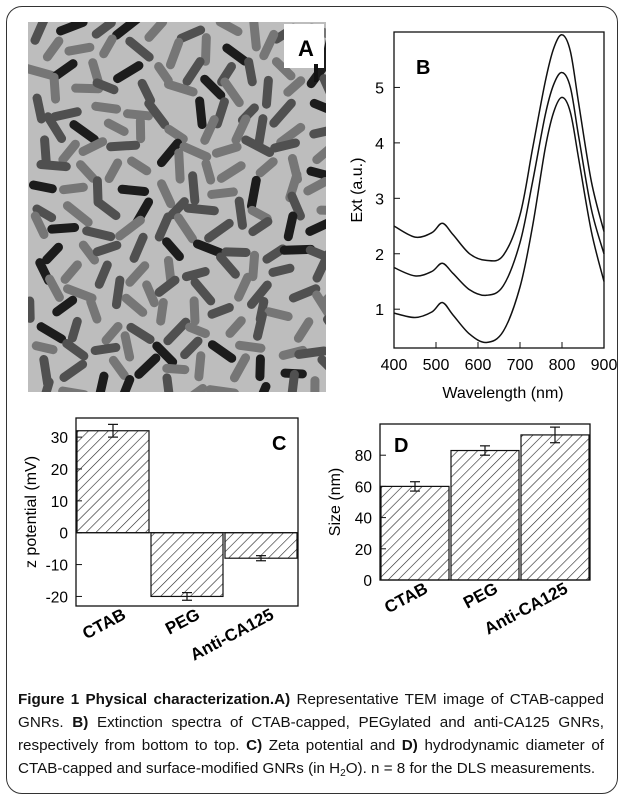 The height and width of the screenshot is (802, 624). Describe the element at coordinates (502, 393) in the screenshot. I see `x-axis-label: Wavelength (nm)` at that location.